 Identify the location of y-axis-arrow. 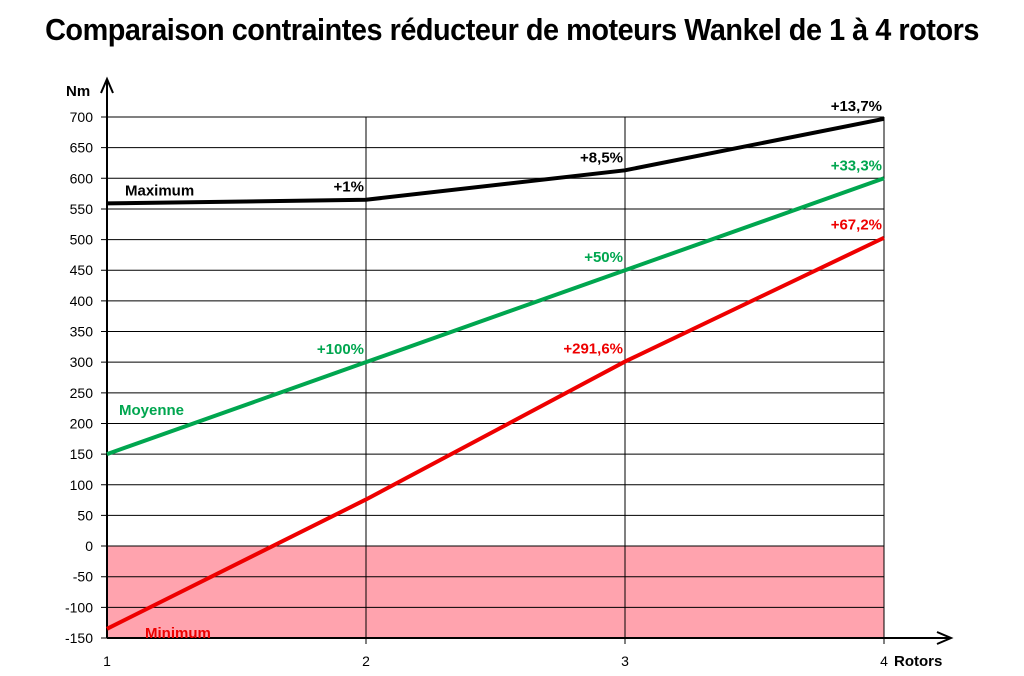
(107, 85).